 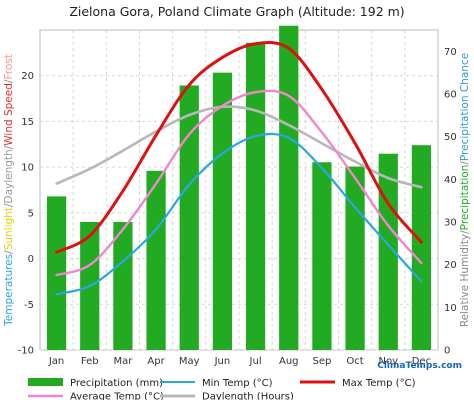 What do you see at coordinates (237, 383) in the screenshot?
I see `legend-min-label: Min Temp (°C)` at bounding box center [237, 383].